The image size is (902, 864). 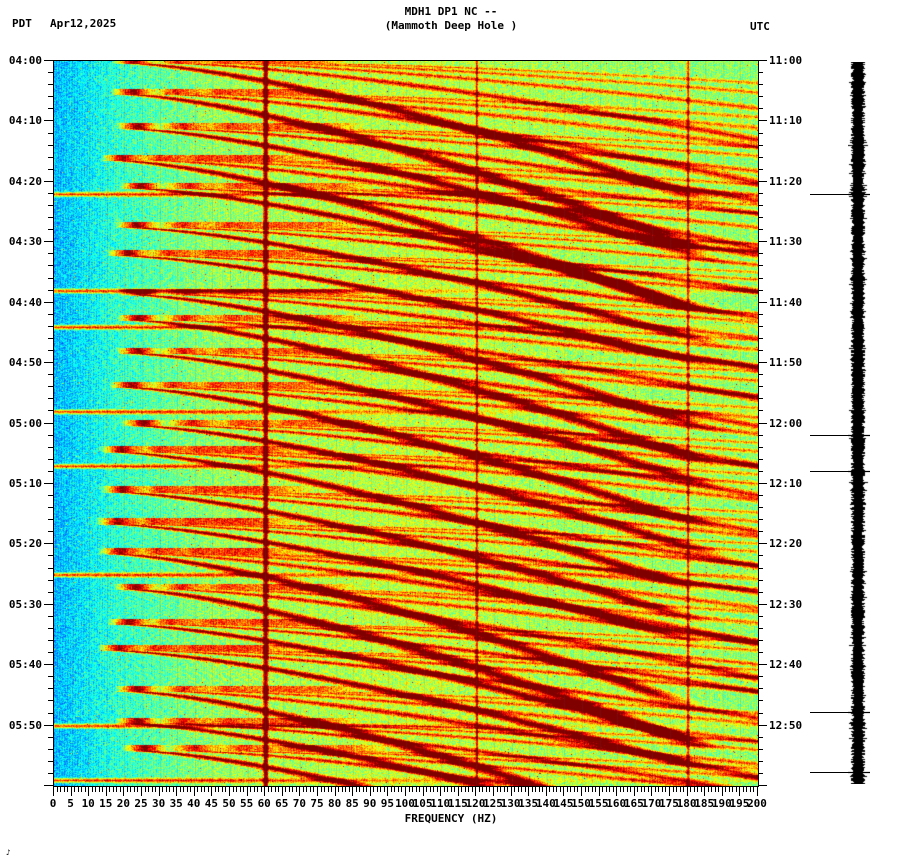 I want to click on frequency-label: 75, so click(x=317, y=803).